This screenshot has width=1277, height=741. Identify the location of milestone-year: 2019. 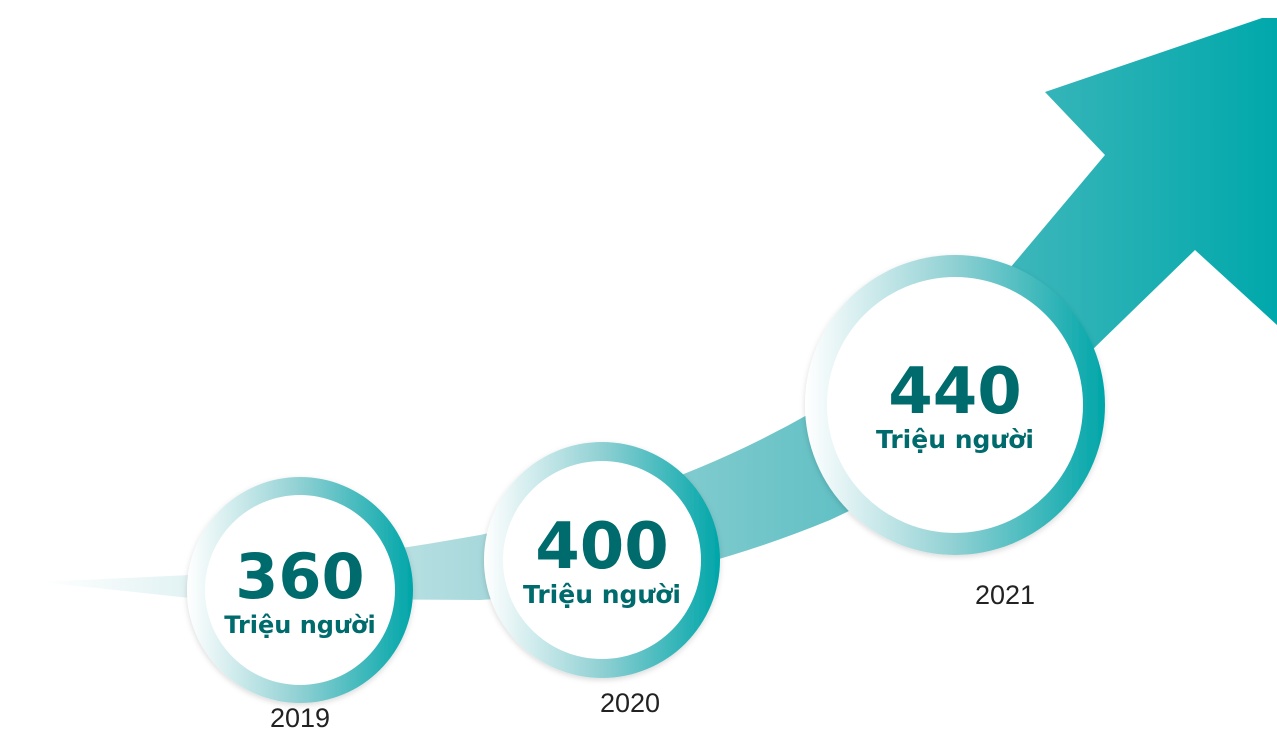
(300, 718).